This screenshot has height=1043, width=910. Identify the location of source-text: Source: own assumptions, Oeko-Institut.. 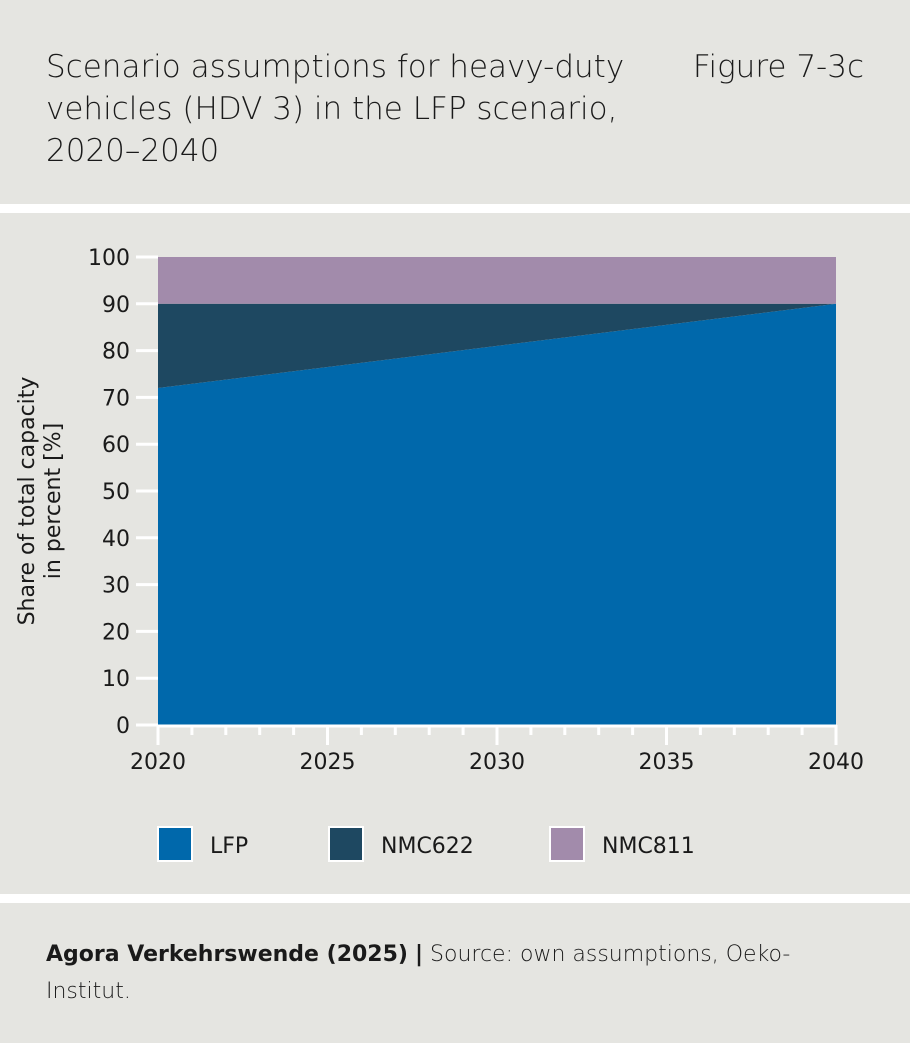
(418, 973).